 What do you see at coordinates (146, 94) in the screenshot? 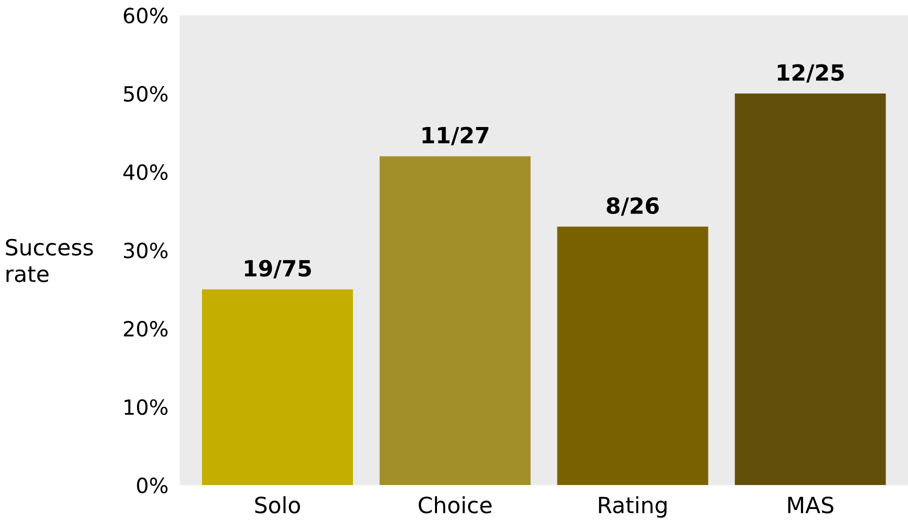
I see `y-tick-label: 50%` at bounding box center [146, 94].